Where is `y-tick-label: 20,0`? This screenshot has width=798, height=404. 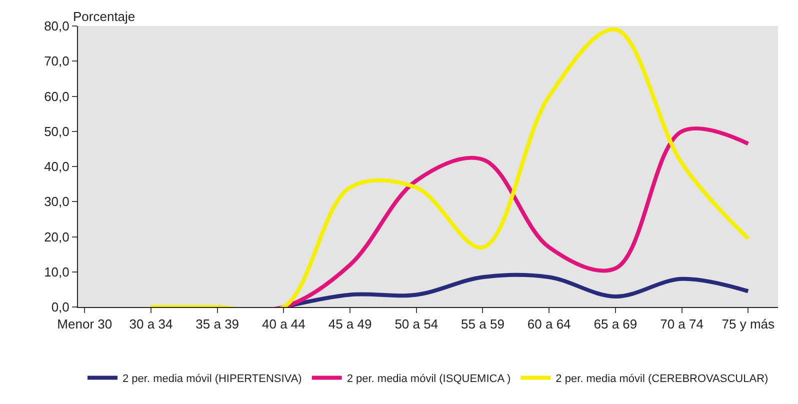 y-tick-label: 20,0 is located at coordinates (57, 236).